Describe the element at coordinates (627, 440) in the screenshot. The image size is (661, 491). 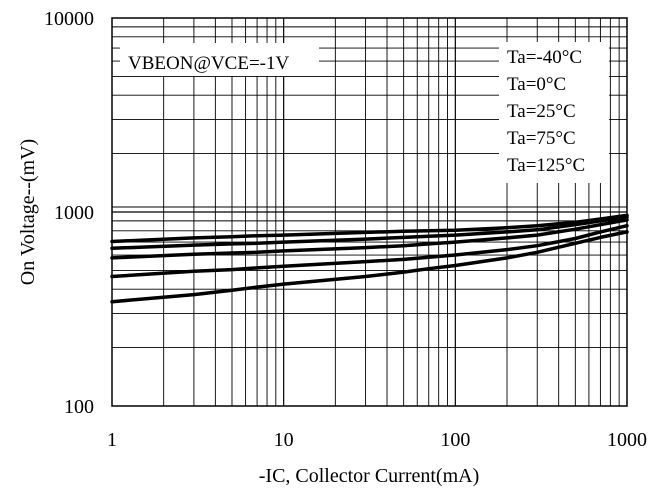
I see `x-tick-label: 1000` at that location.